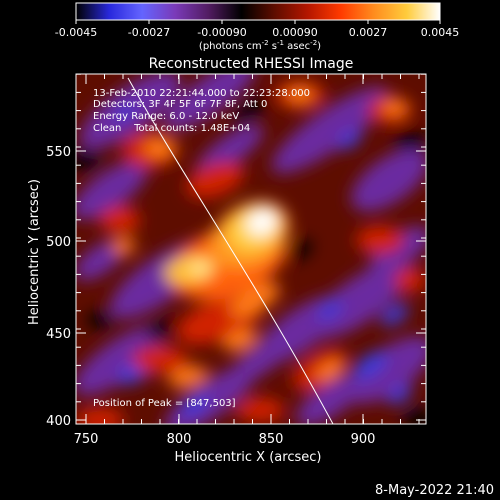  I want to click on colorbar-tick-marks, so click(258, 22).